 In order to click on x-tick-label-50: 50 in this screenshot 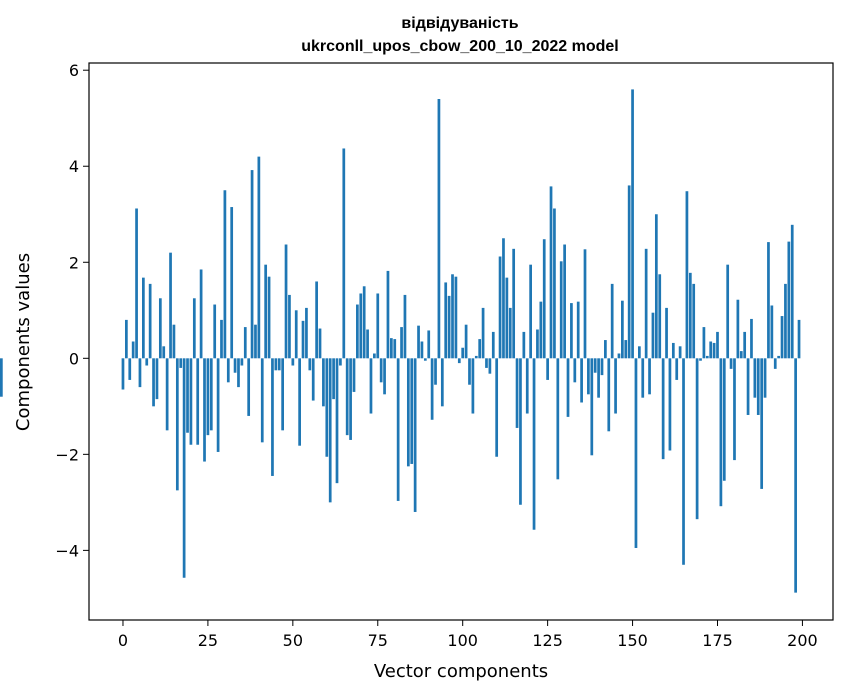, I will do `click(293, 640)`.